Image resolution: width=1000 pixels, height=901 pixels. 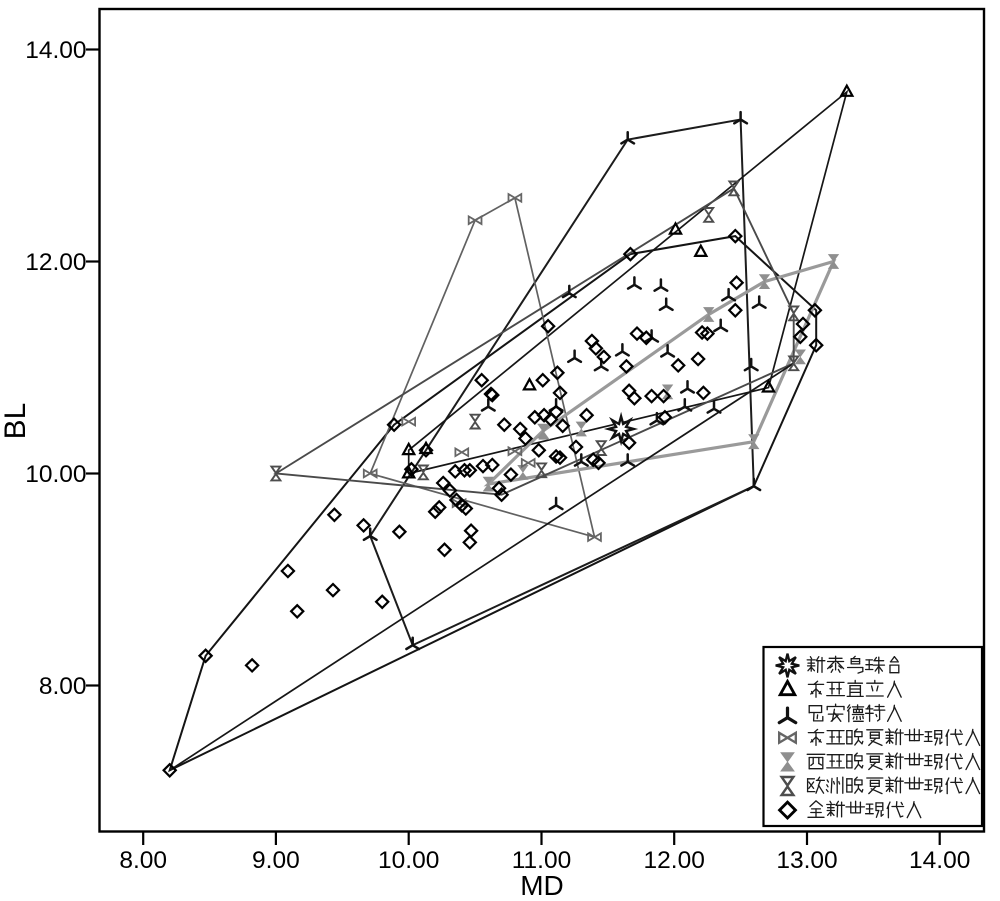 I want to click on svg-text: 11.00, so click(x=542, y=860).